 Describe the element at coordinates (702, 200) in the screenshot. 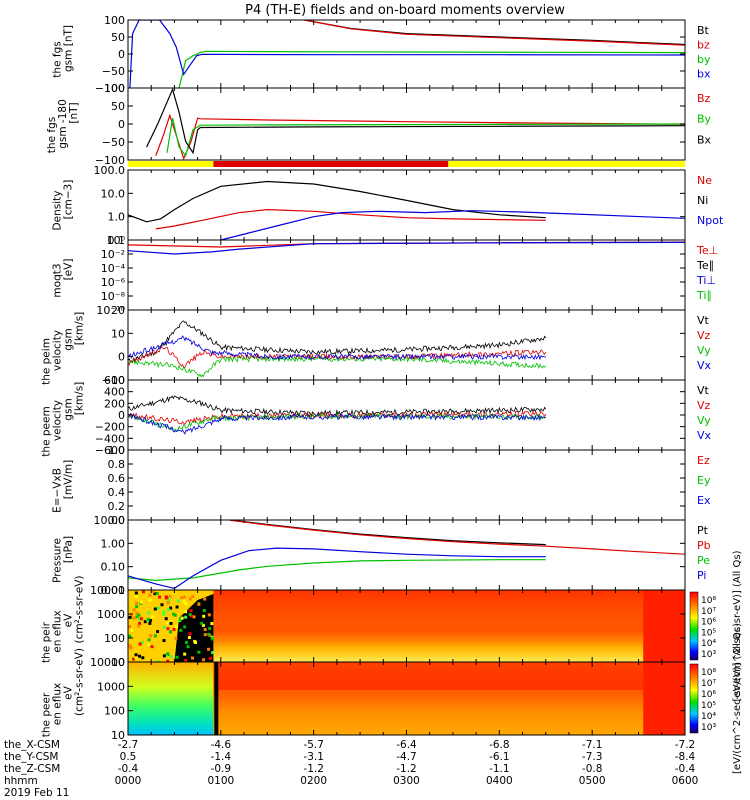

I see `legend-entry: Ni` at that location.